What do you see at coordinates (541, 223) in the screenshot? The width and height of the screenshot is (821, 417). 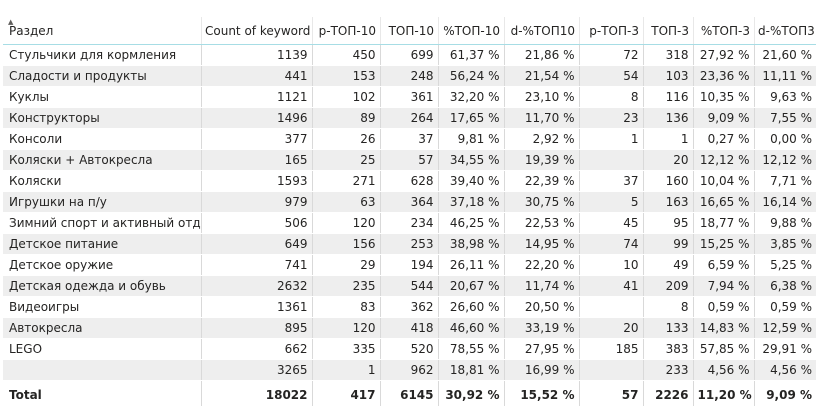 I see `table-cell: 22,53 %` at bounding box center [541, 223].